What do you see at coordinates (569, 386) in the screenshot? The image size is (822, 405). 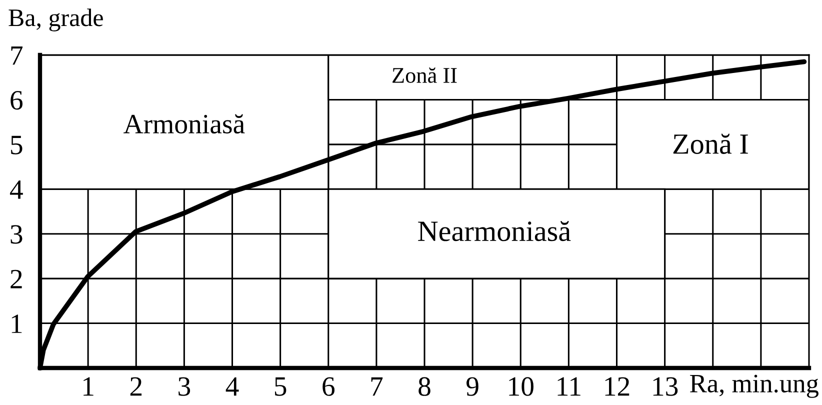 I see `x-tick-label: 11` at bounding box center [569, 386].